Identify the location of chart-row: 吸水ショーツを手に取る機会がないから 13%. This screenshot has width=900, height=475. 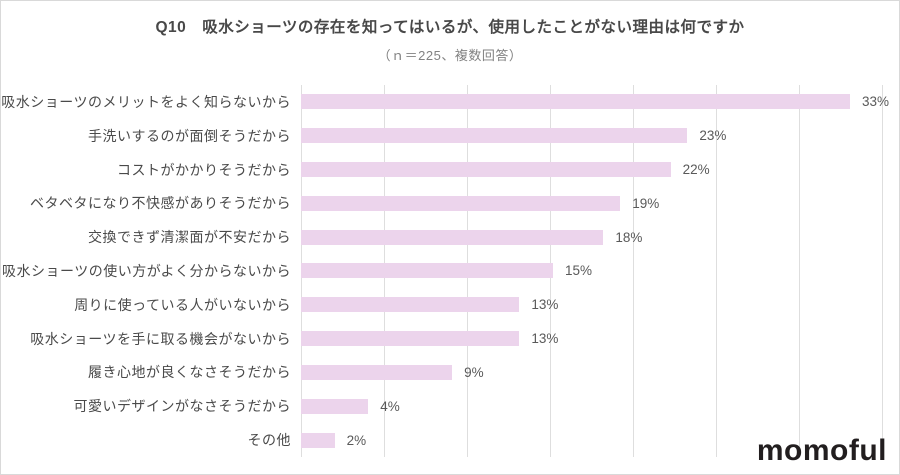
(450, 339).